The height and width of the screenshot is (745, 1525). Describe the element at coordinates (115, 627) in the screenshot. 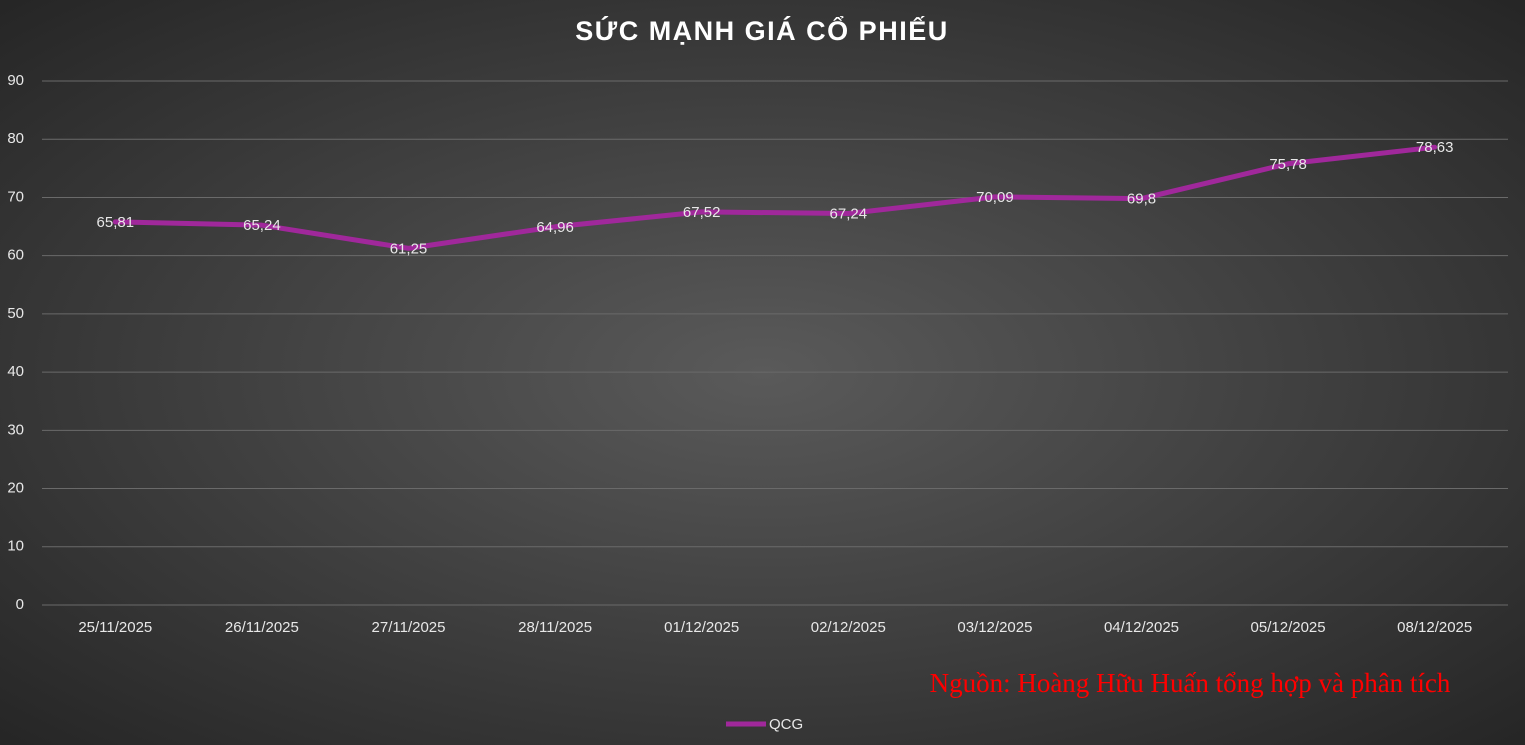

I see `x-tick-label: 25/11/2025` at that location.